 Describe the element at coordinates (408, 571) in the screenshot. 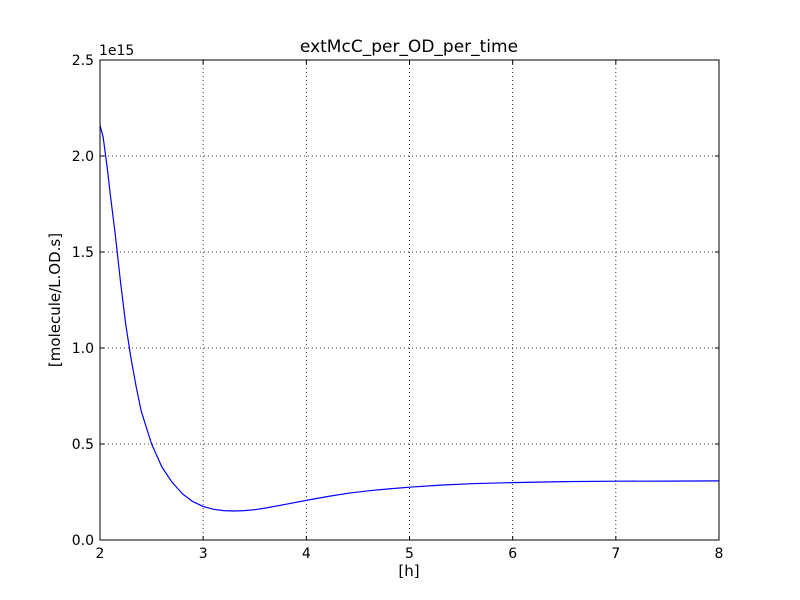

I see `x-axis-label: [h]` at that location.